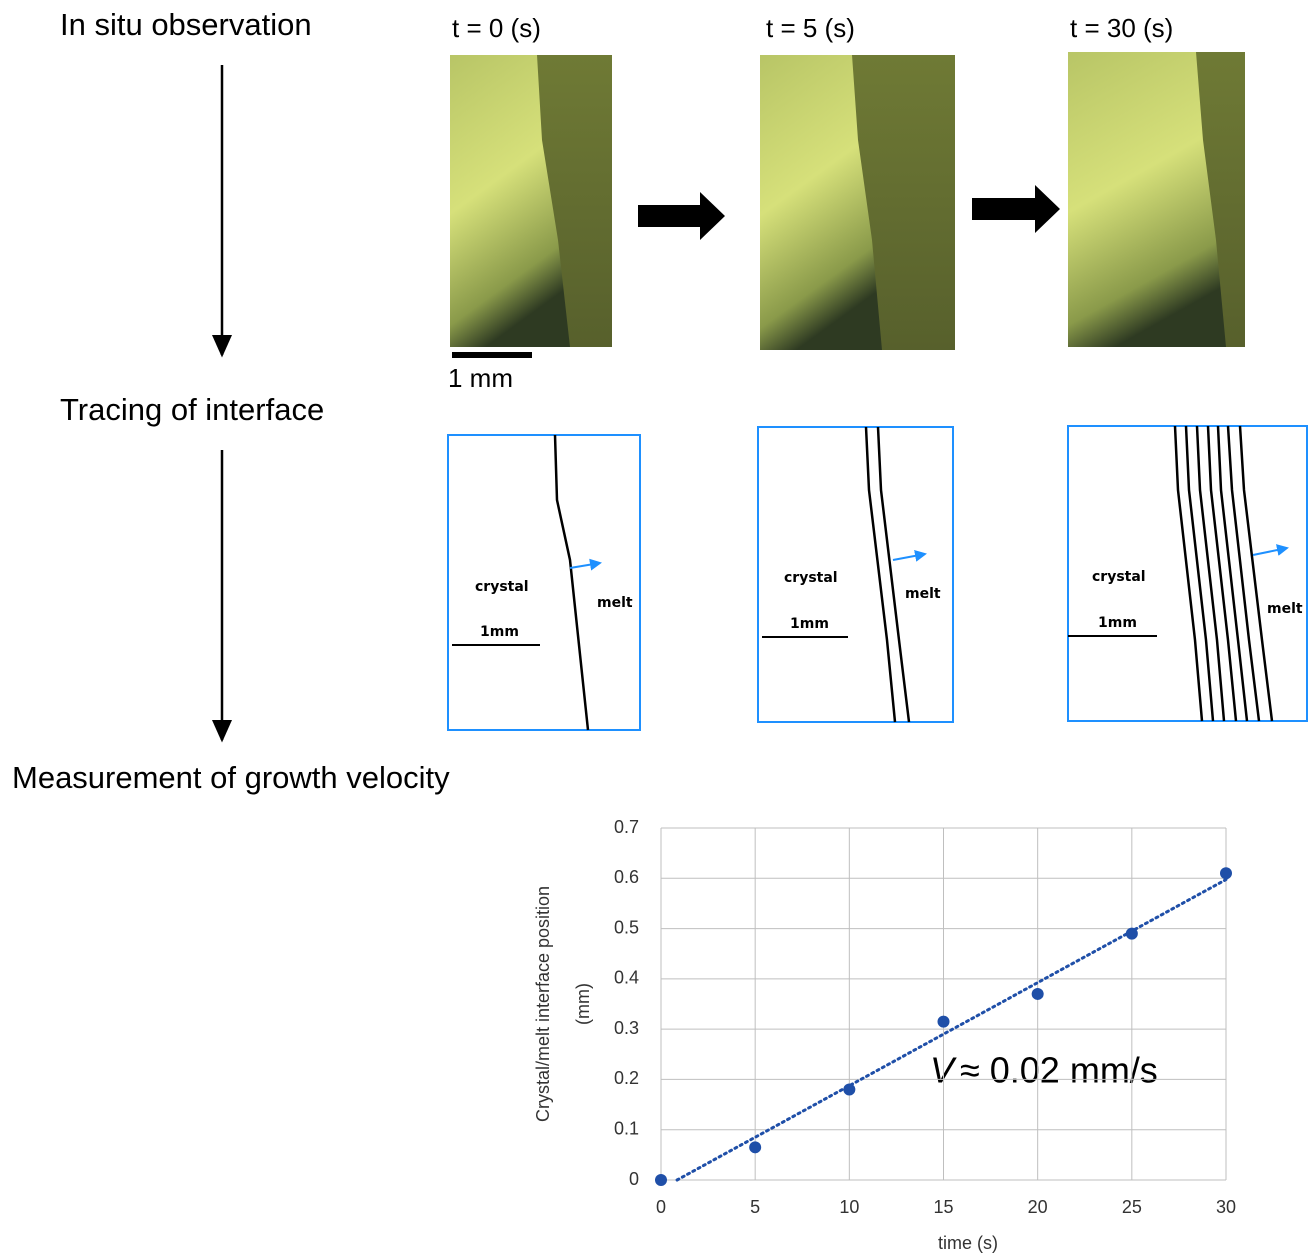  What do you see at coordinates (626, 1078) in the screenshot?
I see `y-tick-label: 0.2` at bounding box center [626, 1078].